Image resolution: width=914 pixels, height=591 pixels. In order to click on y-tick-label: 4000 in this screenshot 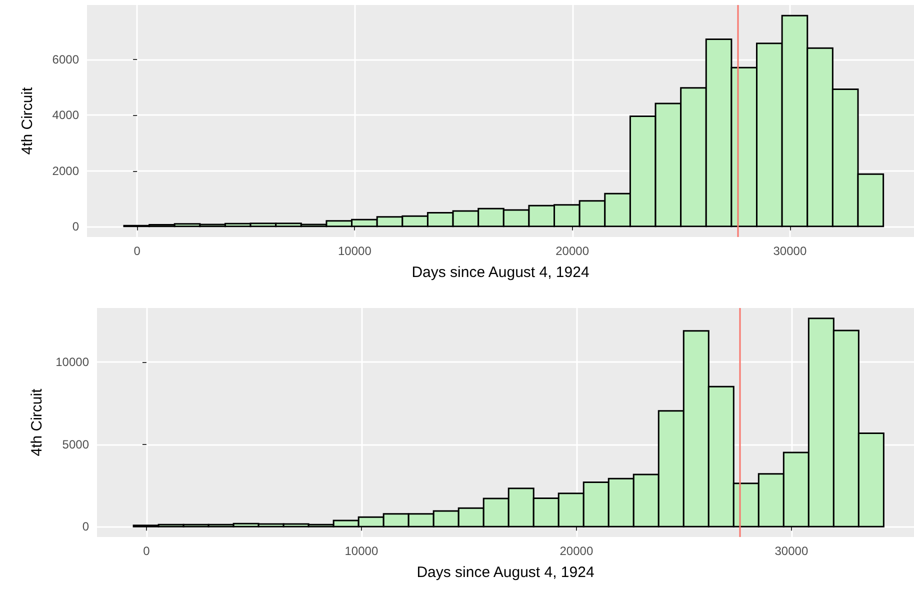, I will do `click(66, 115)`.